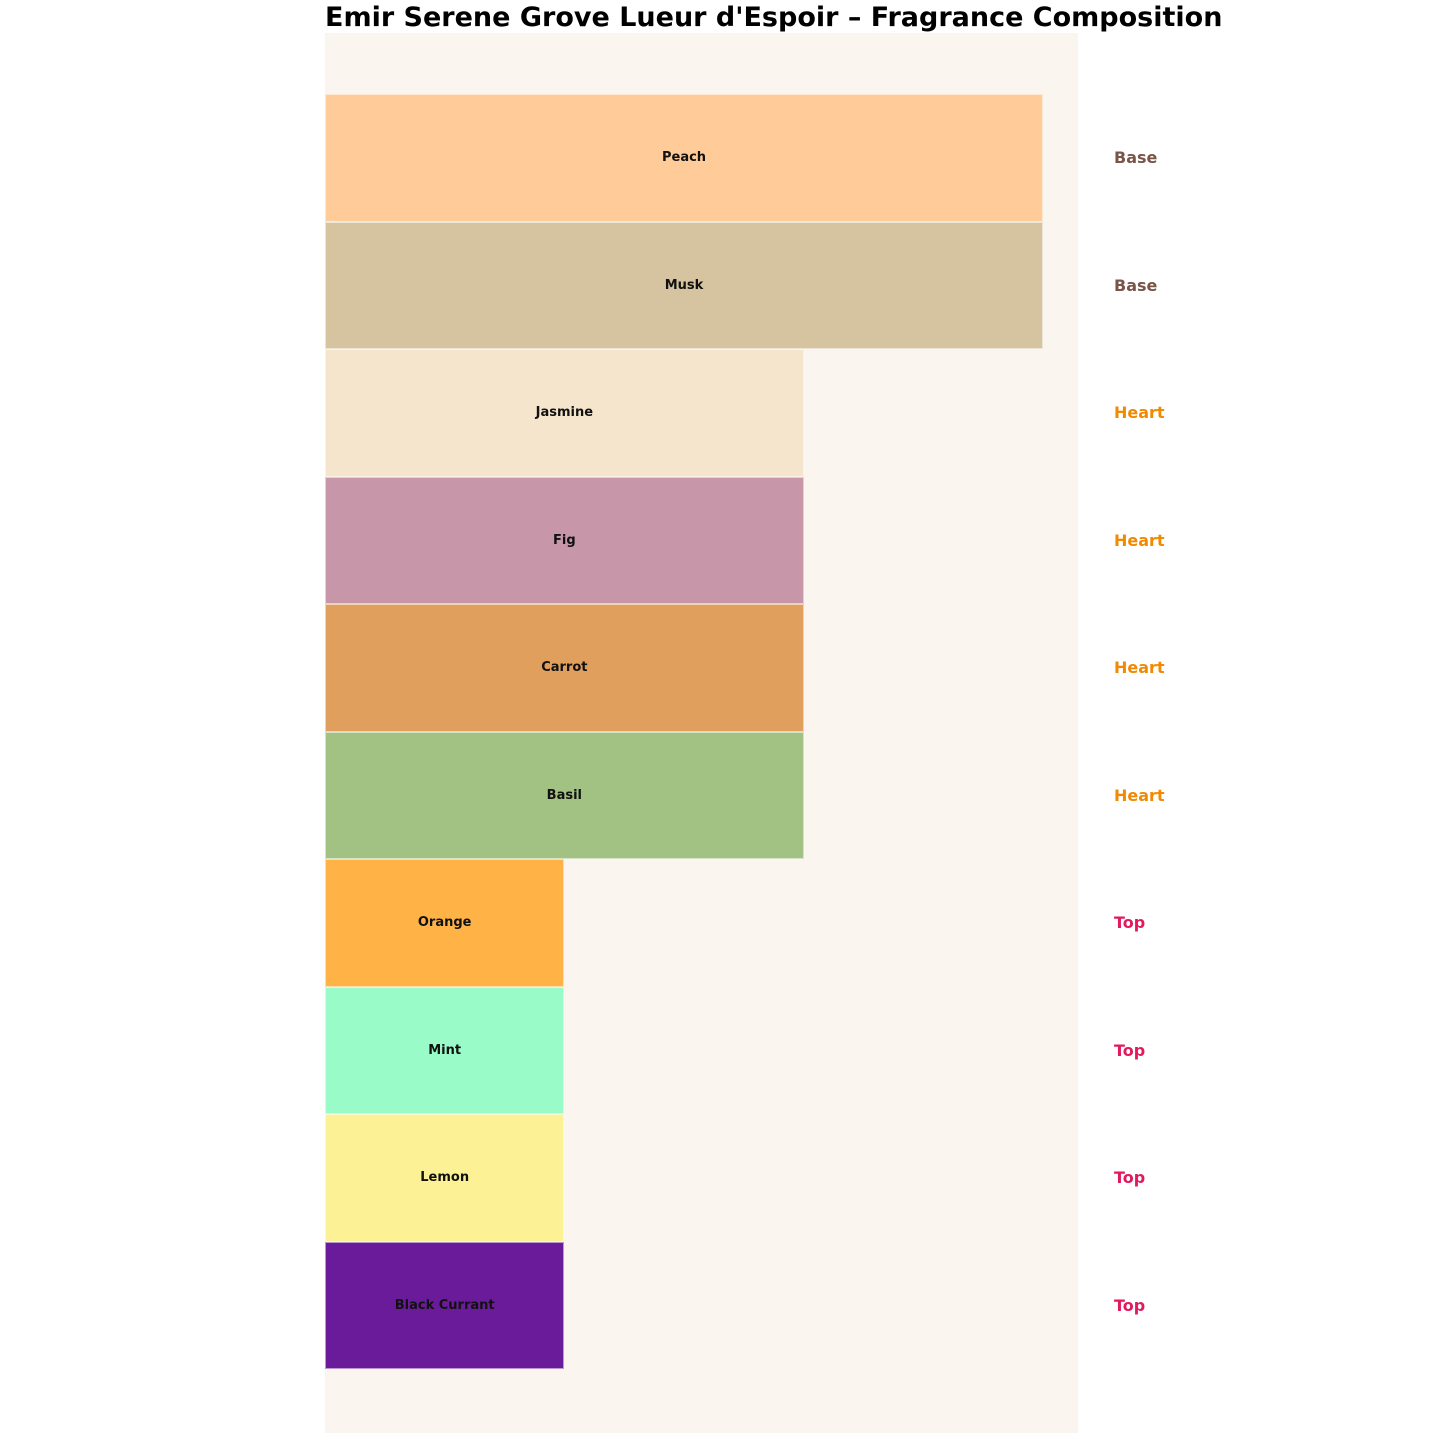  I want to click on bar-peach: Peach, so click(684, 158).